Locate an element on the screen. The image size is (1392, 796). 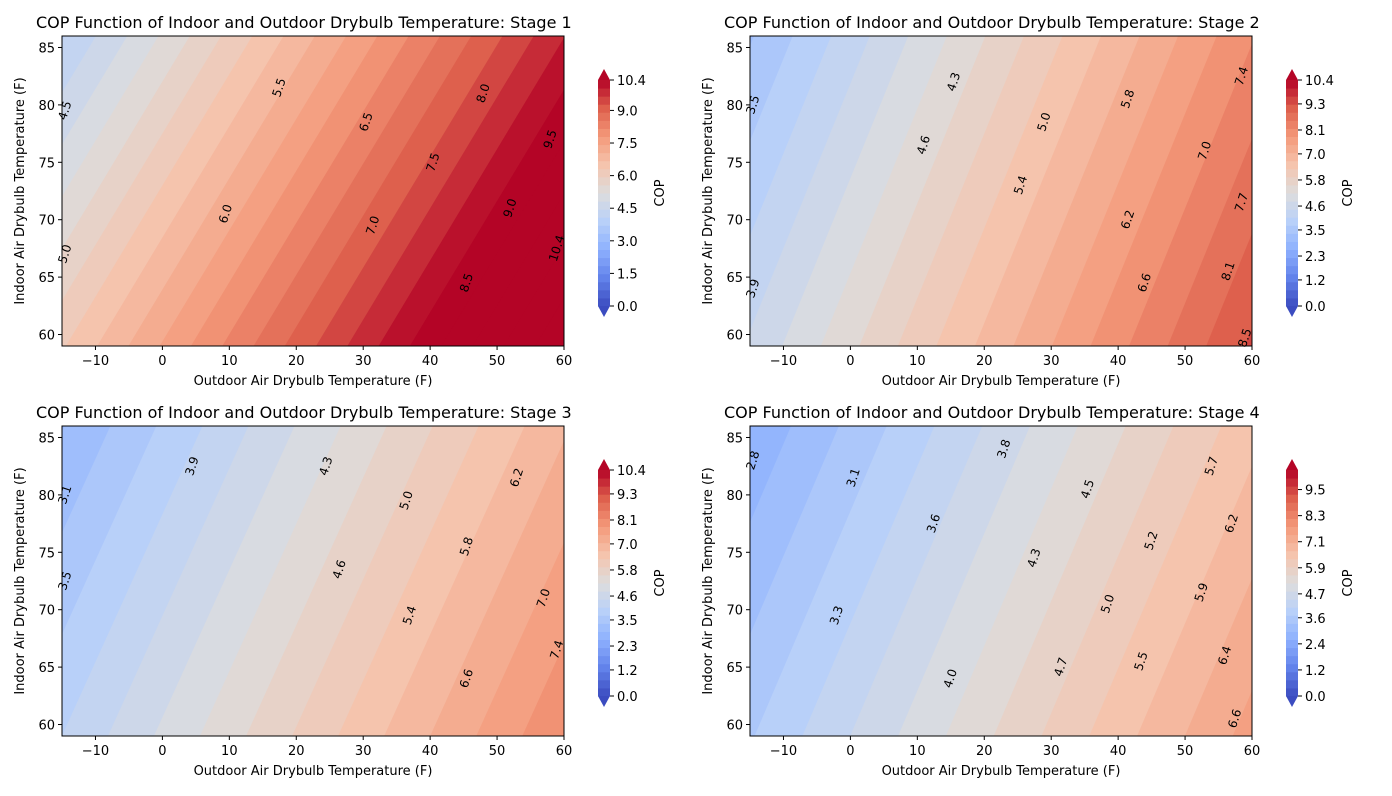
y-tick-label: 60 is located at coordinates (46, 336).